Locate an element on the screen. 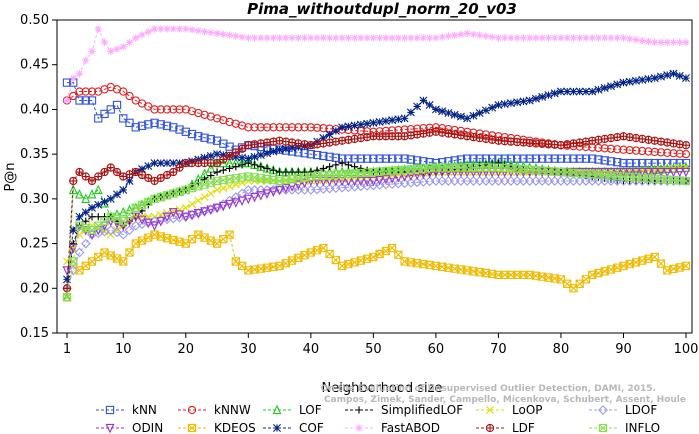  legend-label-kdeos: KDEOS is located at coordinates (235, 427).